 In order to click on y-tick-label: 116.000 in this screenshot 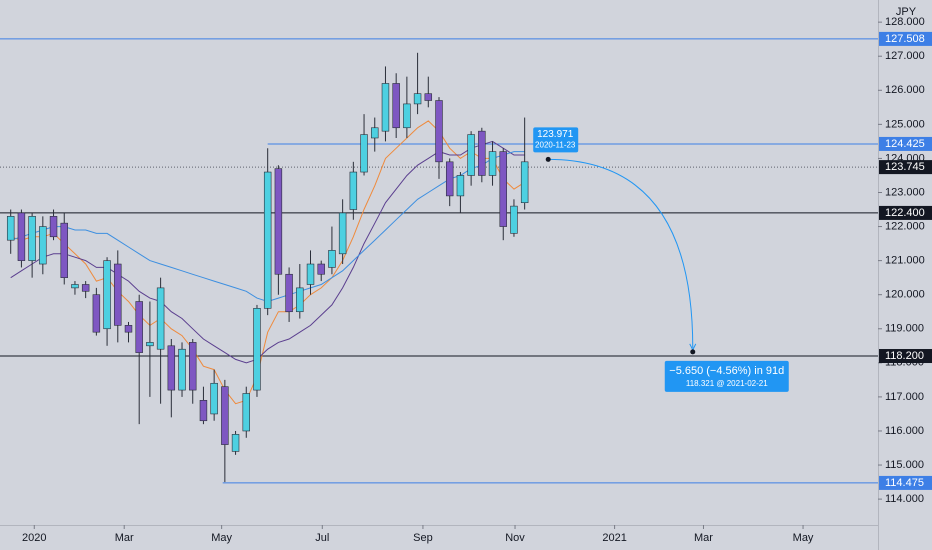, I will do `click(904, 431)`.